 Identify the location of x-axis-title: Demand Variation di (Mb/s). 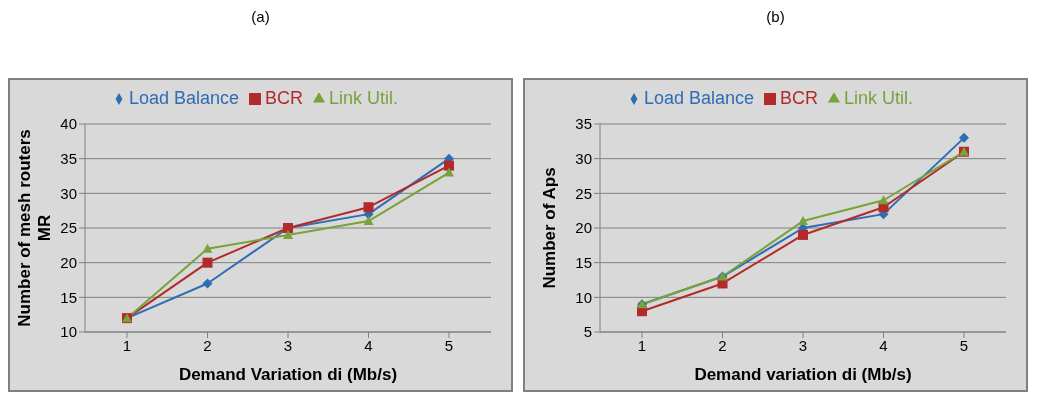
(288, 374).